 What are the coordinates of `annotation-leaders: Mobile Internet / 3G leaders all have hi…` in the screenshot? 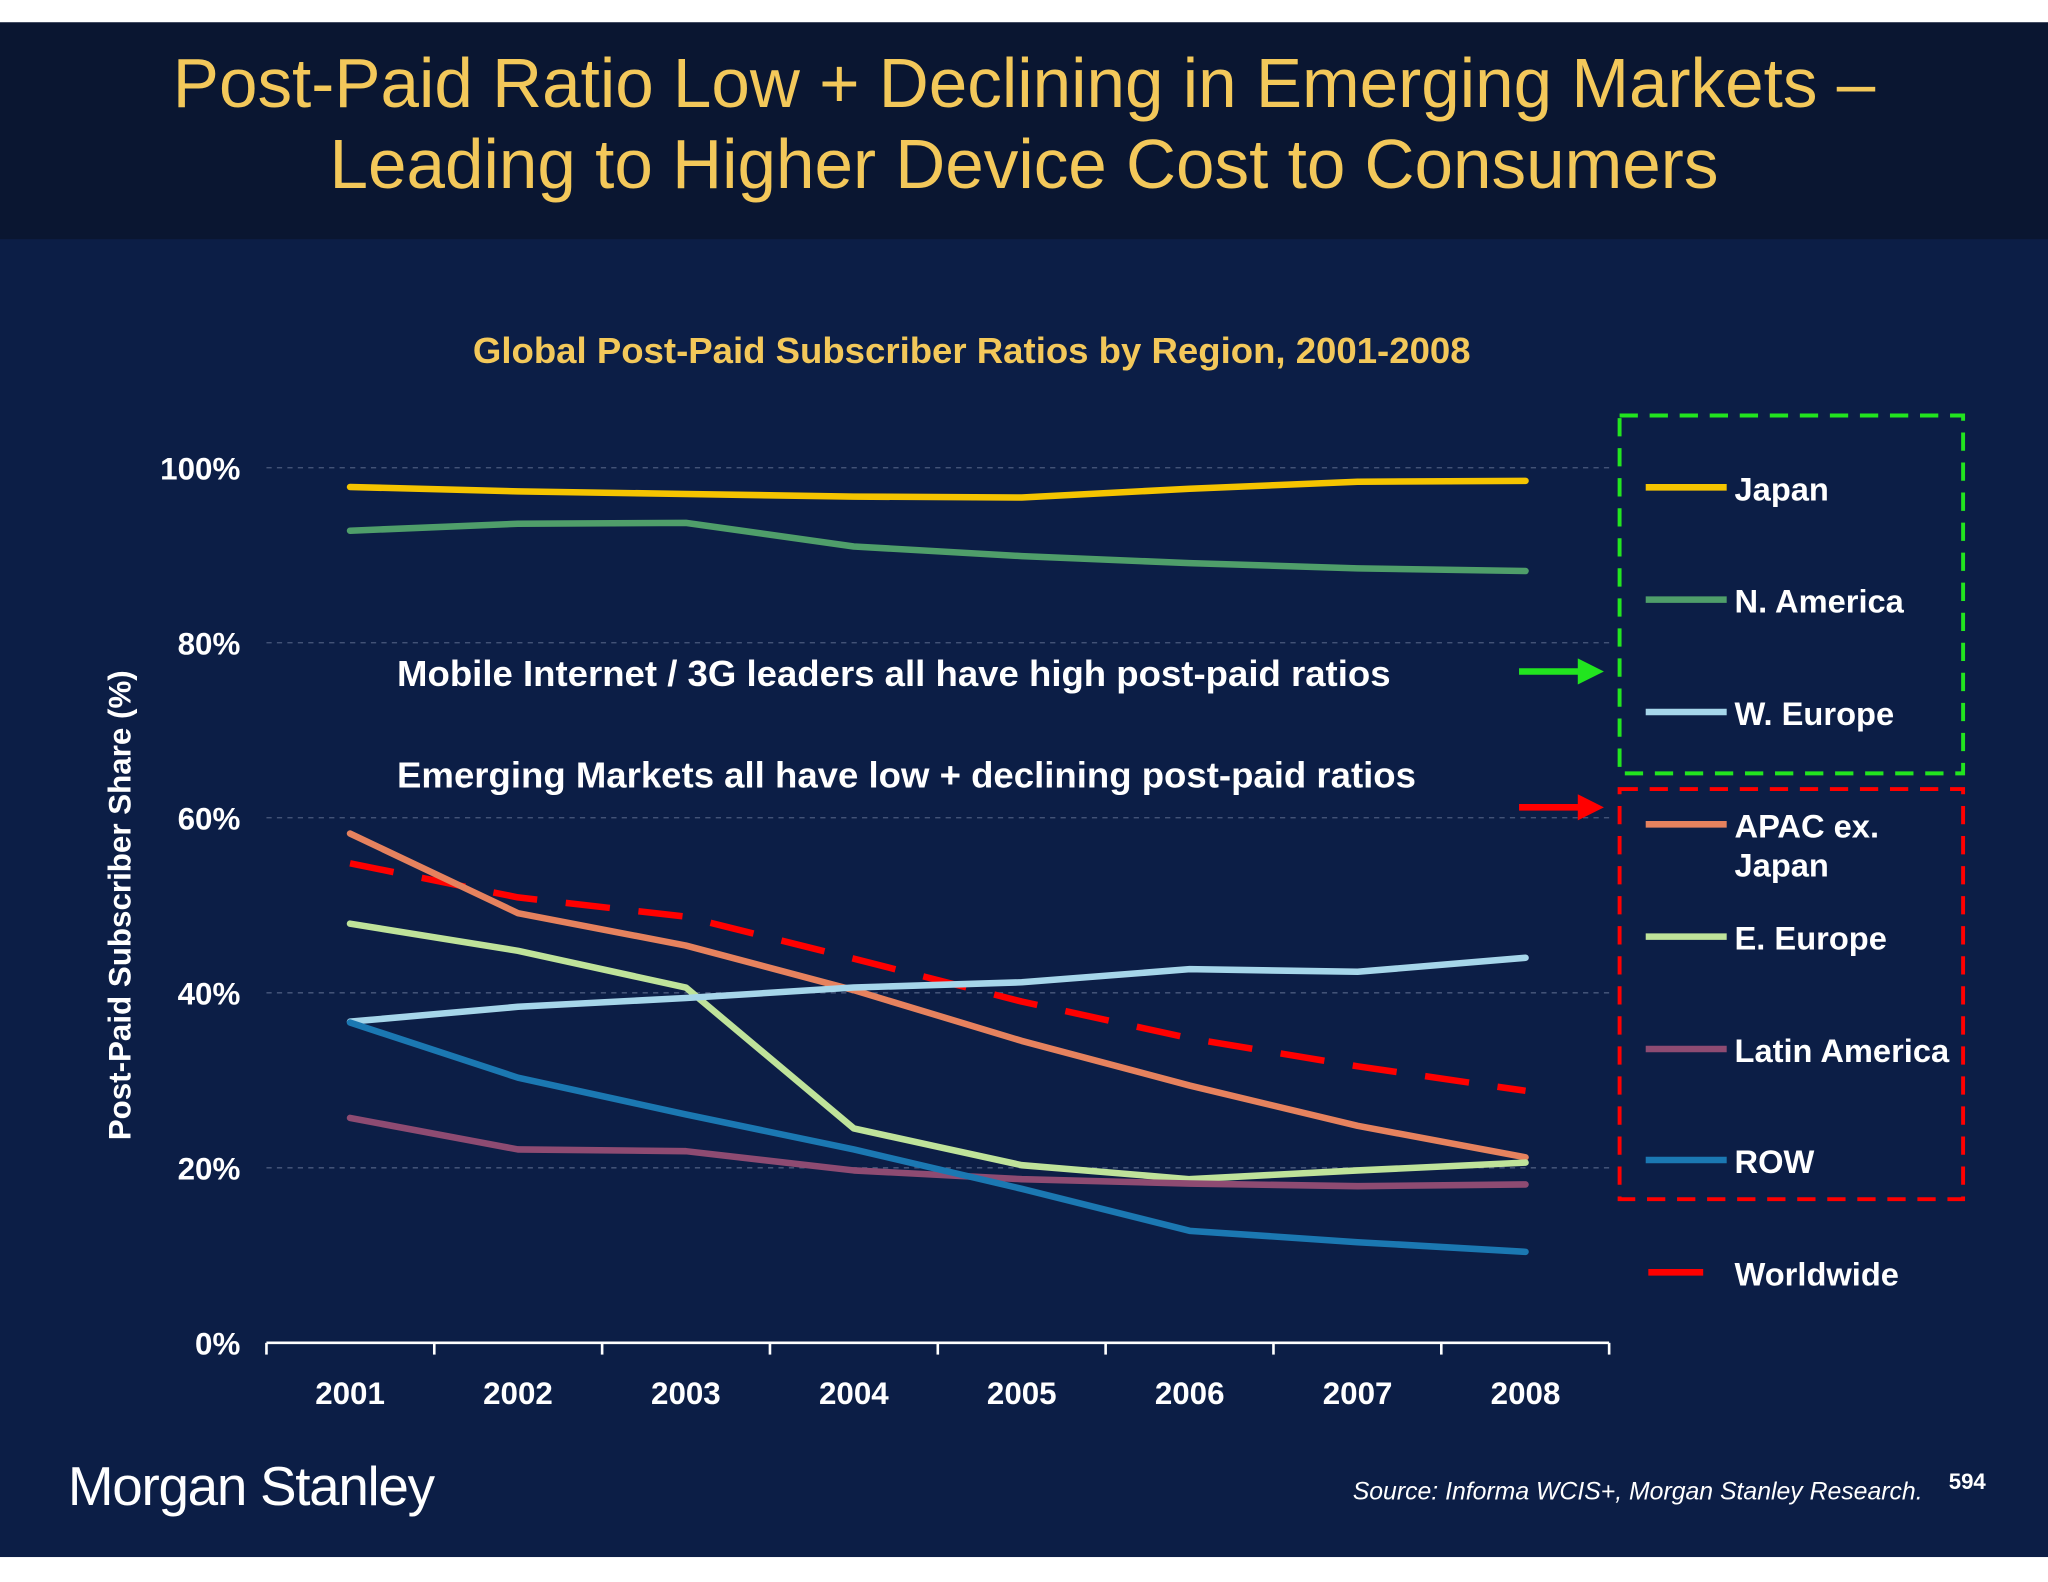 It's located at (894, 673).